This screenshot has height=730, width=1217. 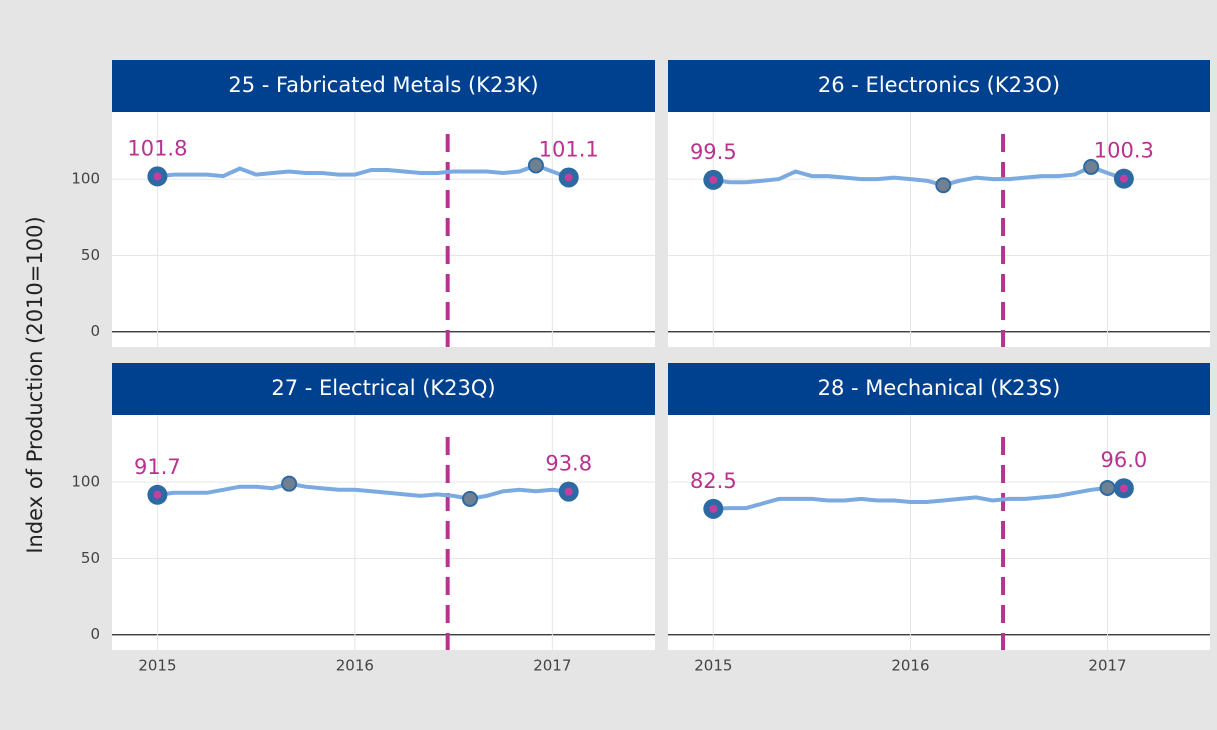 I want to click on data-label: 82.5, so click(x=713, y=481).